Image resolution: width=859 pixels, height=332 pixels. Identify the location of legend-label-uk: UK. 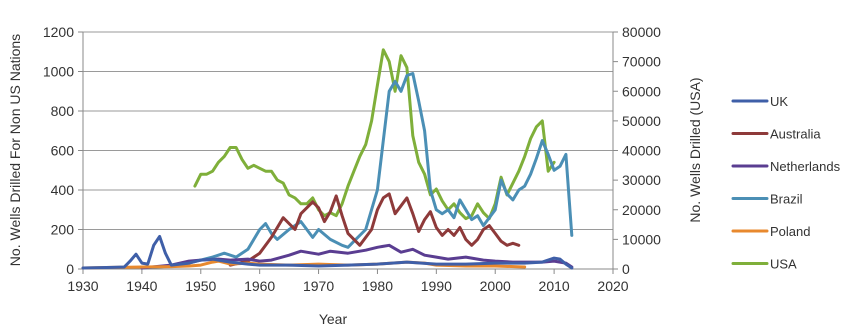
(779, 101).